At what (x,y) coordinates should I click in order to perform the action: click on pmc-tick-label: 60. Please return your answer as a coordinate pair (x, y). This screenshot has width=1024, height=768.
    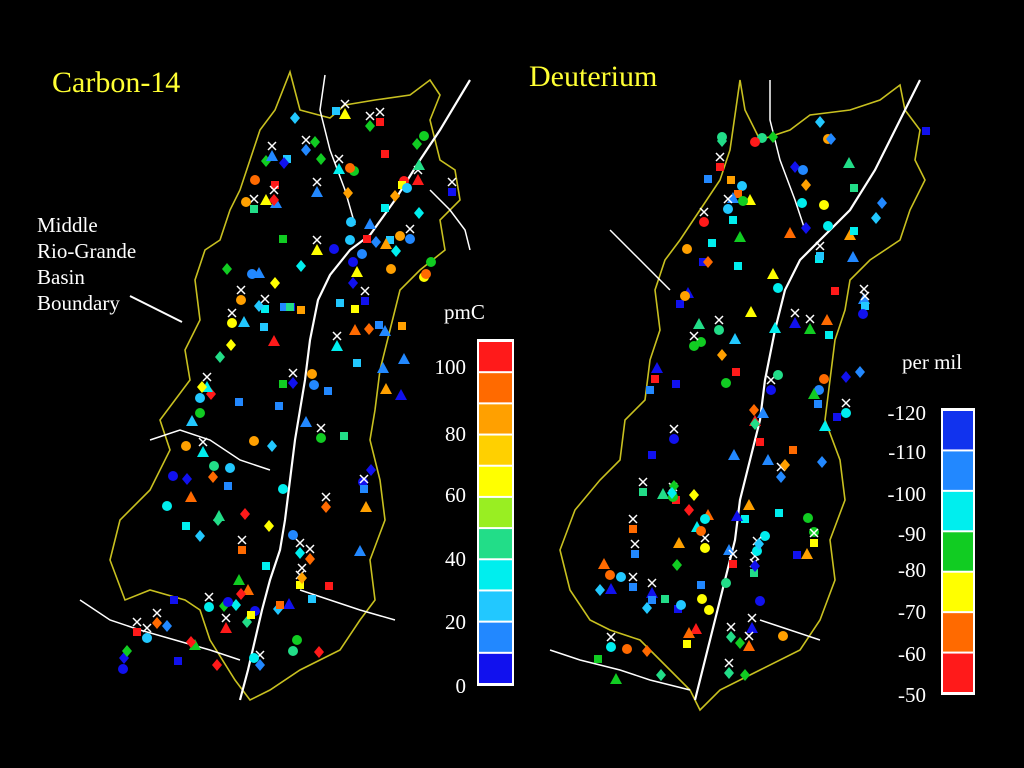
    Looking at the image, I should click on (455, 495).